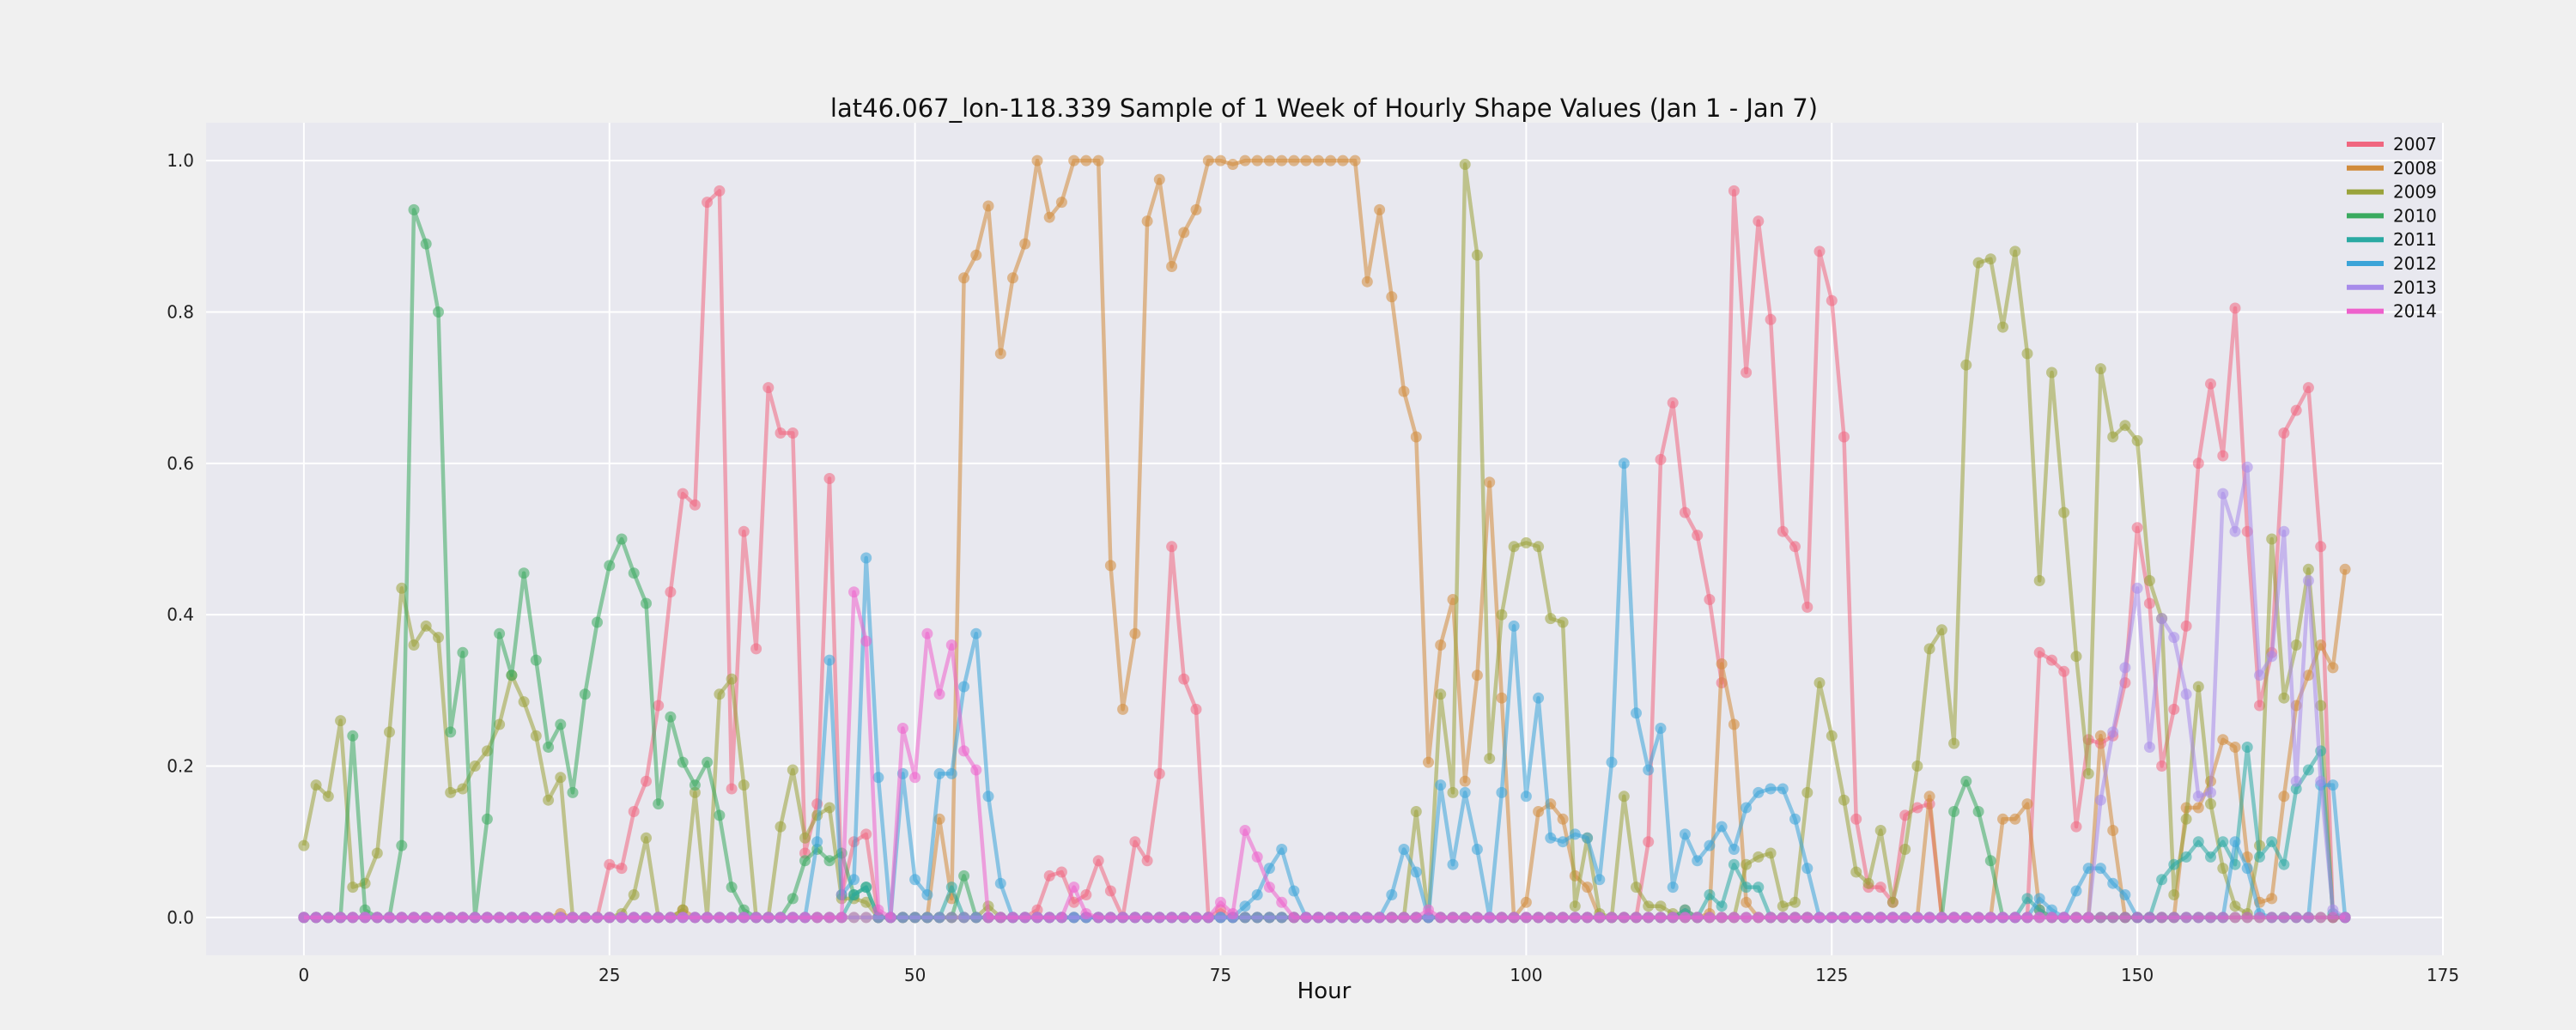  What do you see at coordinates (1526, 975) in the screenshot?
I see `x-tick-label: 100` at bounding box center [1526, 975].